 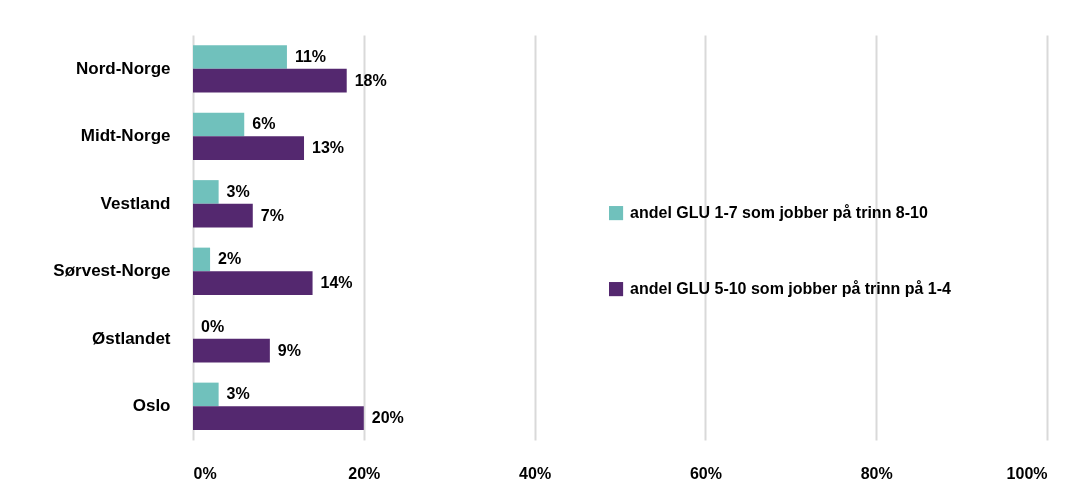 I want to click on data-label: 11%, so click(x=310, y=56).